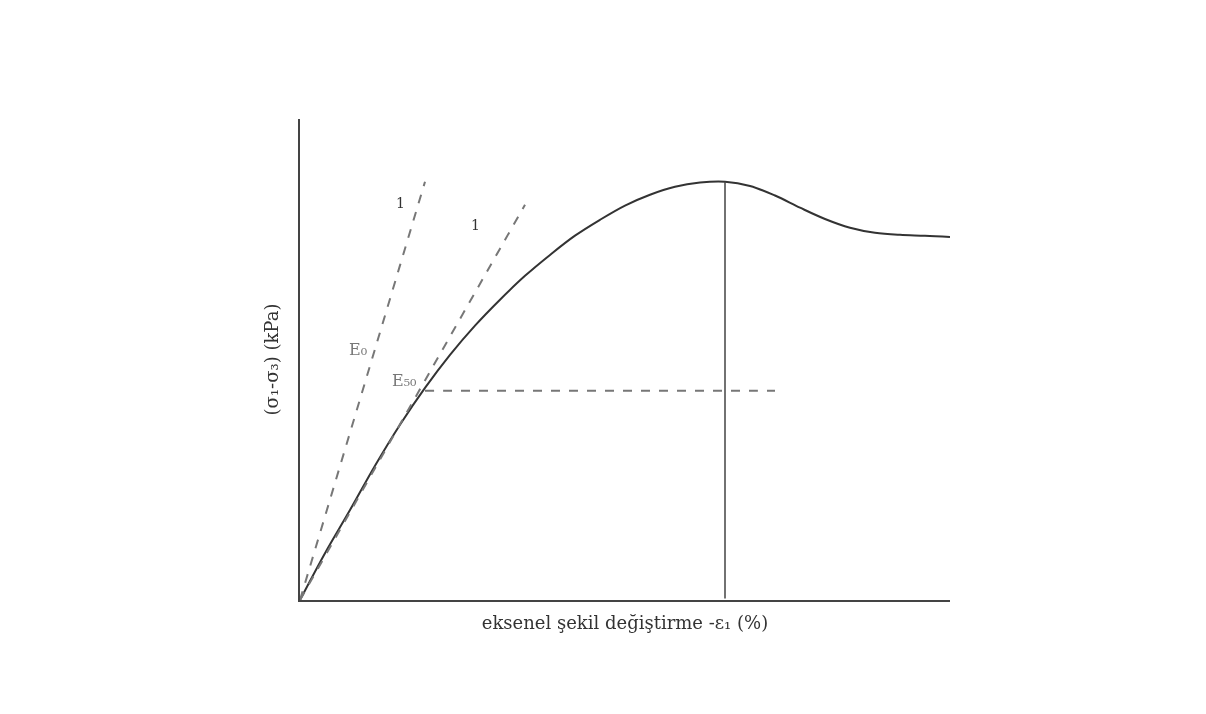  What do you see at coordinates (625, 622) in the screenshot?
I see `x-axis-title: eksenel şekil değiştirme -ε₁ (%)` at bounding box center [625, 622].